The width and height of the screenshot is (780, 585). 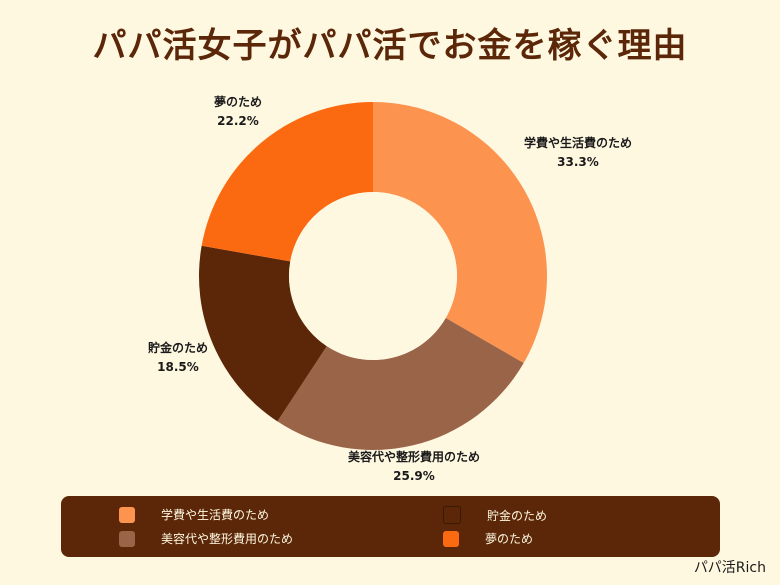 I want to click on slice-label-beauty: 美容代や整形費用のため, so click(x=414, y=456).